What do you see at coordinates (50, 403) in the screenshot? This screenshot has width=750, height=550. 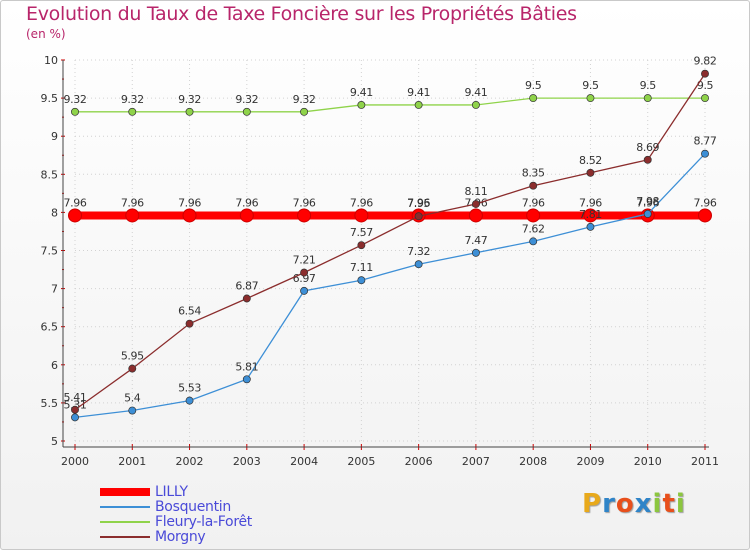 I see `y-tick-label: 5.5` at bounding box center [50, 403].